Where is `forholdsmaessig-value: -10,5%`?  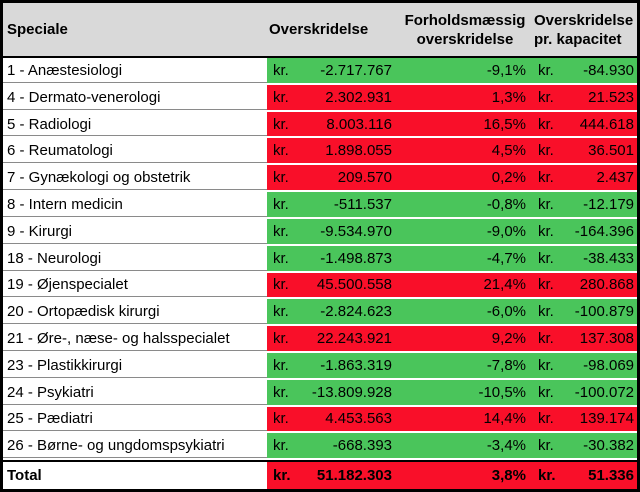 forholdsmaessig-value: -10,5% is located at coordinates (502, 392).